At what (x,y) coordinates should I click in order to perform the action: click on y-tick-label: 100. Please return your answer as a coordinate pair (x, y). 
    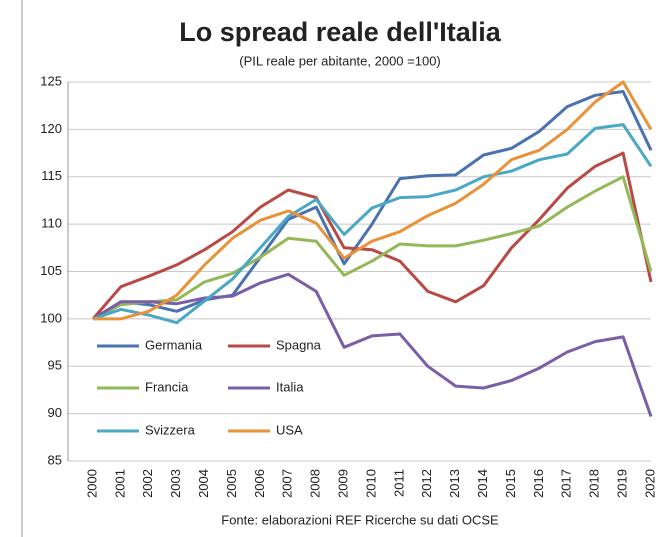
    Looking at the image, I should click on (51, 317).